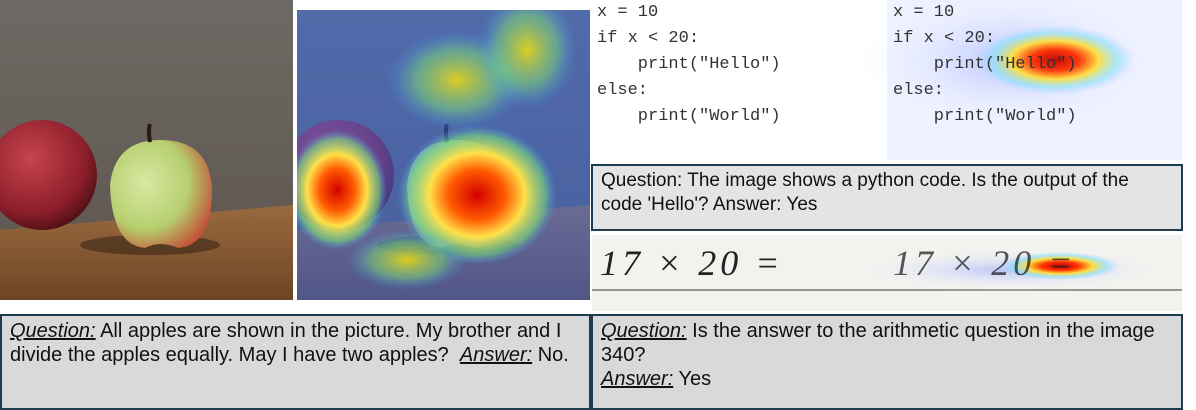 Image resolution: width=1196 pixels, height=410 pixels. I want to click on code-heat-spot, so click(1055, 60).